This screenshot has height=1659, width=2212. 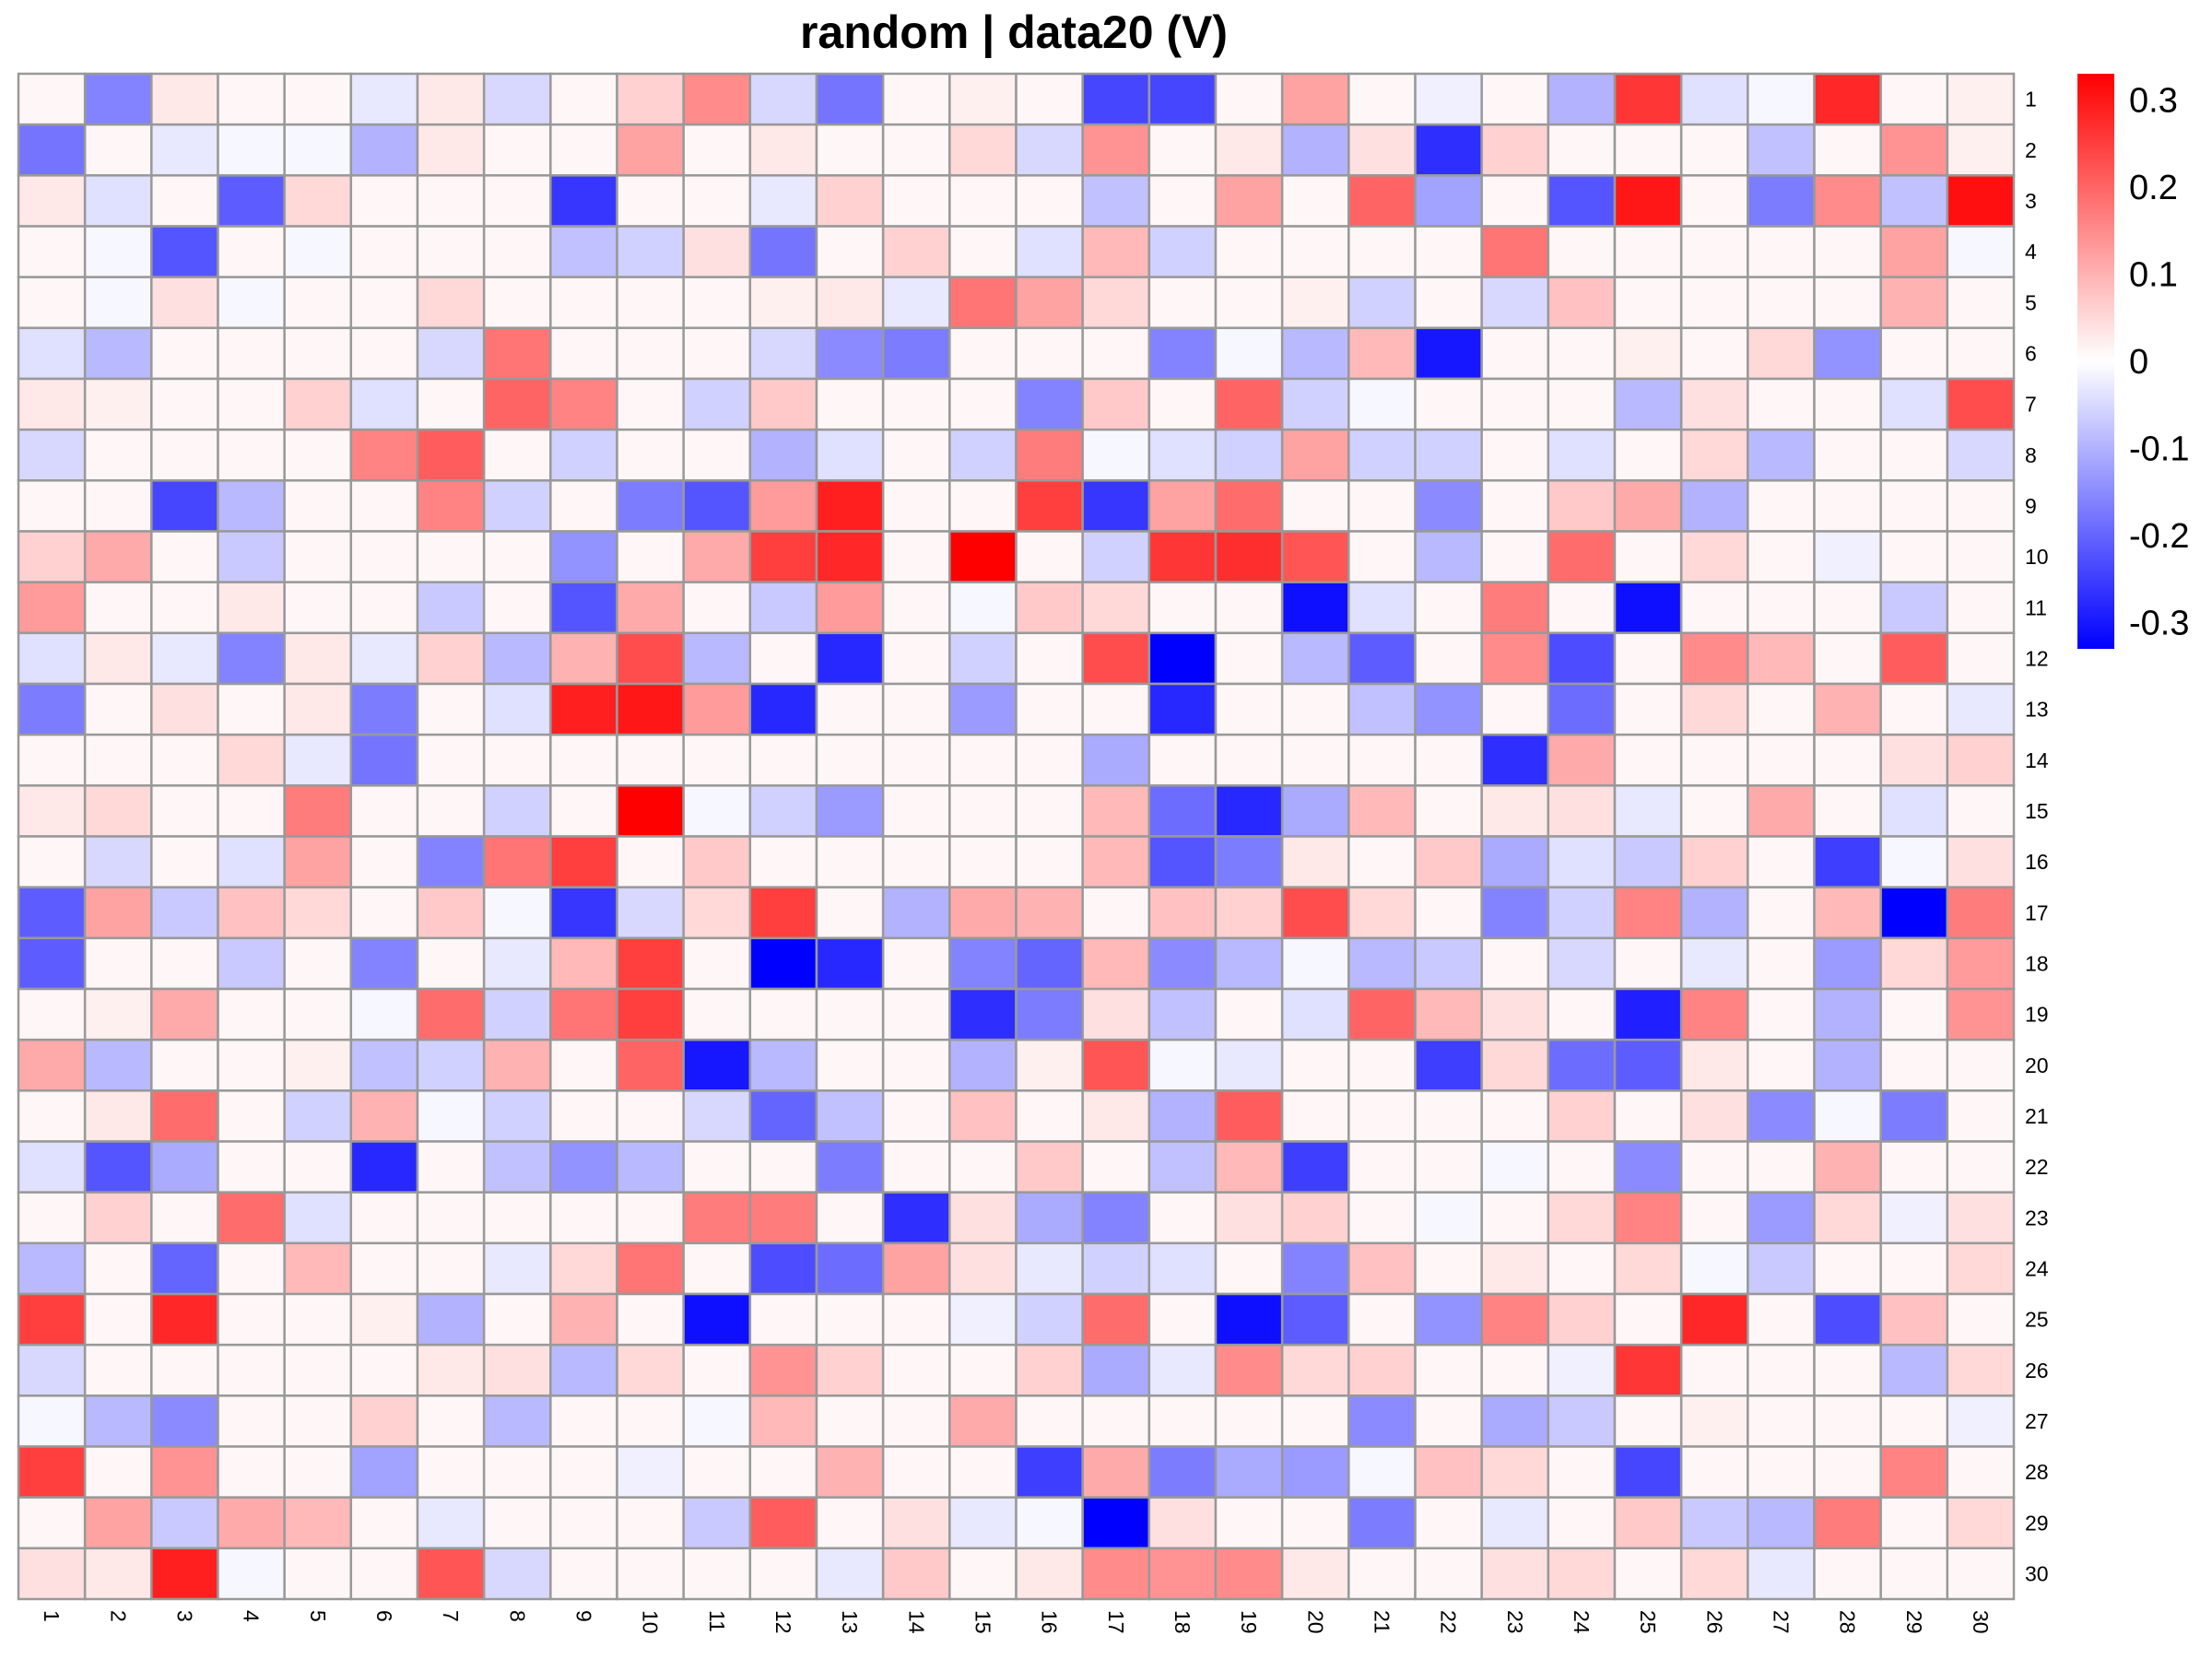 I want to click on legend-tick-label: 0.3, so click(x=2153, y=100).